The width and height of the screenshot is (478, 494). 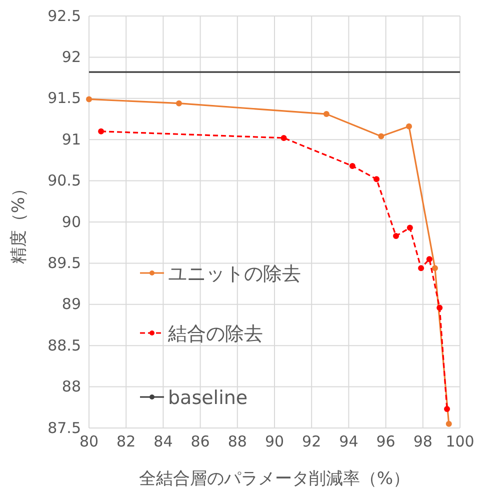 I want to click on legend-label: ユニットの除去, so click(x=234, y=274).